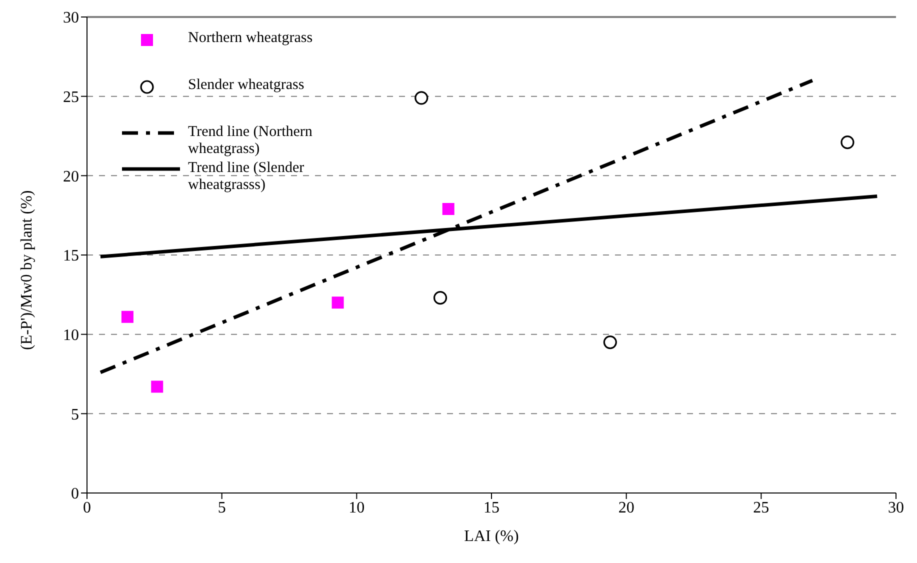 Image resolution: width=917 pixels, height=563 pixels. I want to click on y-tick-label: 5, so click(75, 415).